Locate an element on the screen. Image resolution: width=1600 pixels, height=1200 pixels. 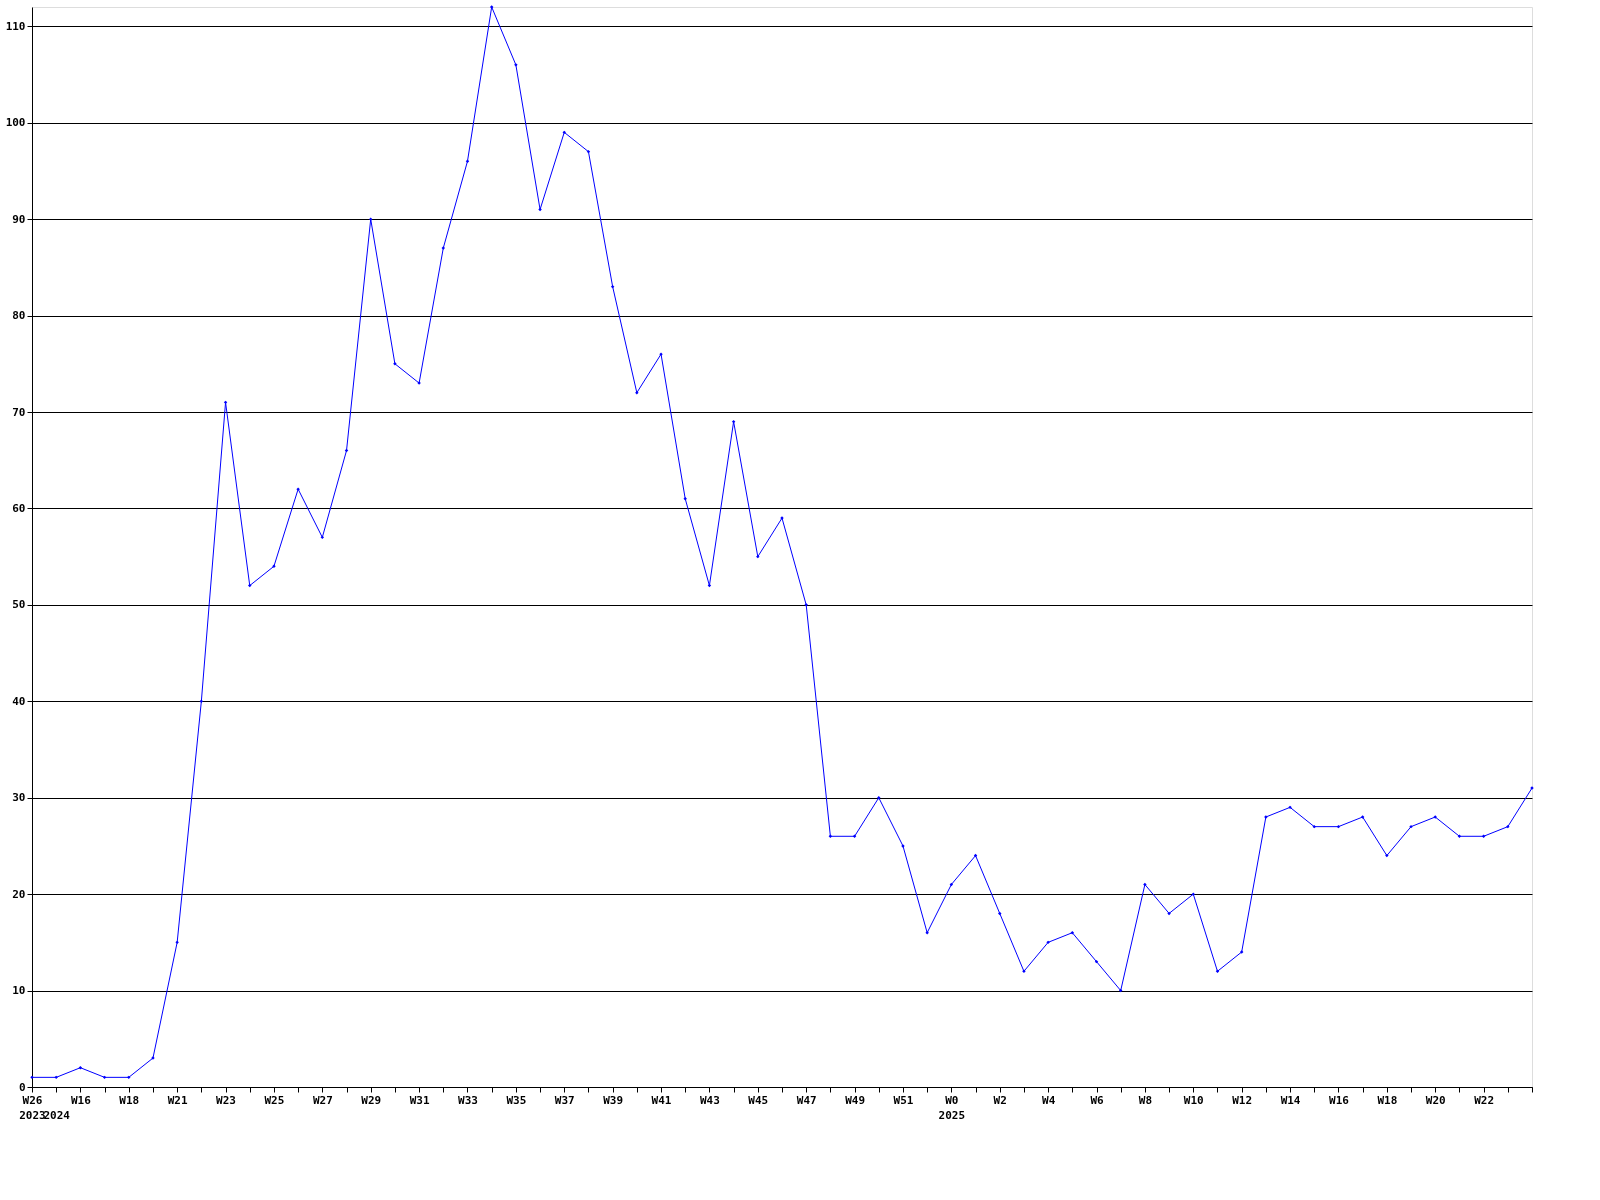
y-tick-label: 70 is located at coordinates (19, 412).